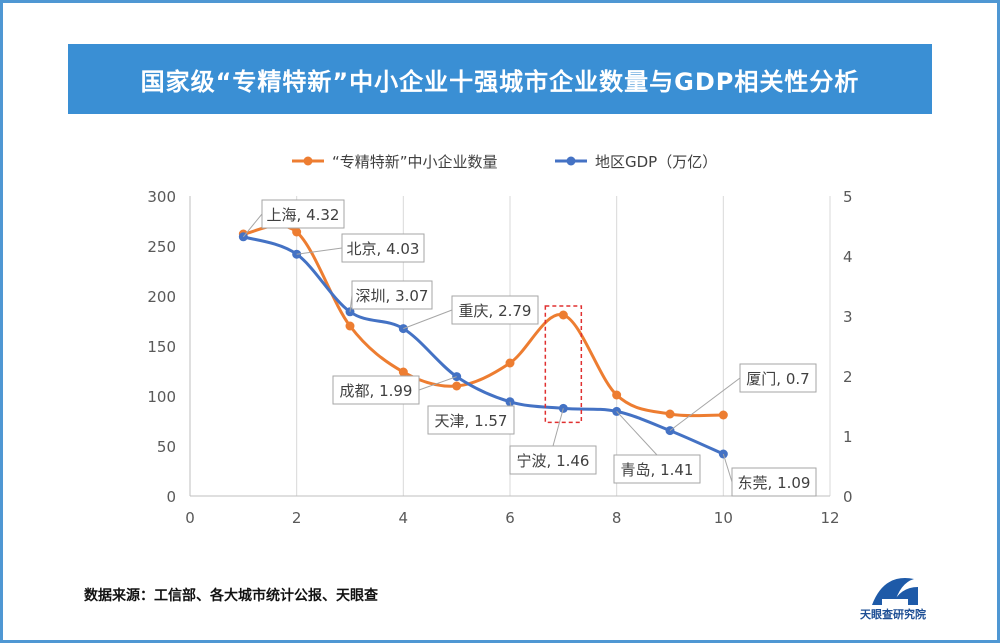  I want to click on data-label: 东莞, 1.09, so click(774, 483).